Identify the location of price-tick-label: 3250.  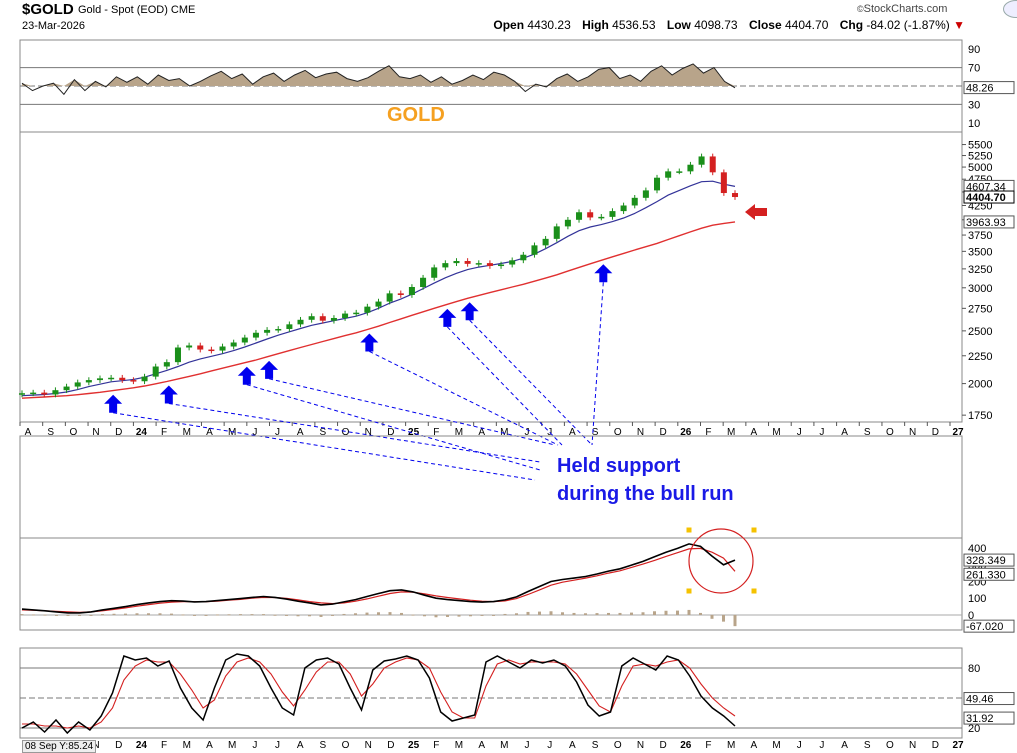
(980, 270).